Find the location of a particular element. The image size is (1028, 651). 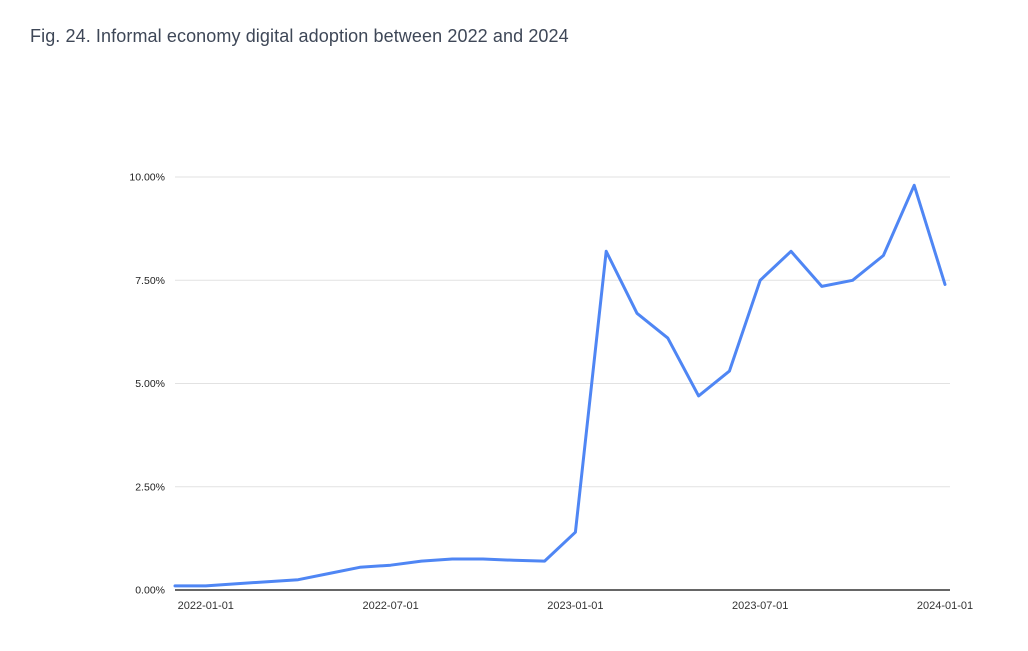

y-axis-tick-label: 10.00% is located at coordinates (147, 178).